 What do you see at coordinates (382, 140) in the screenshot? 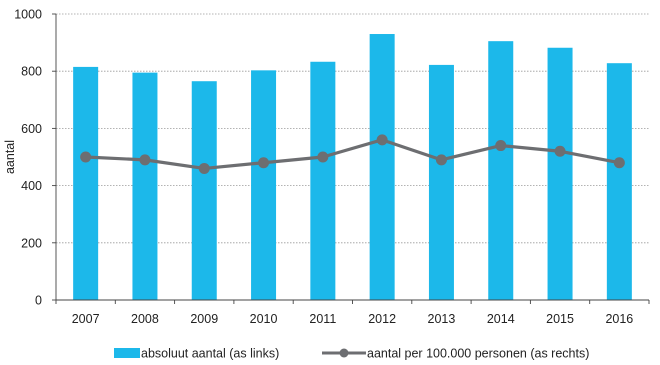
I see `line-point-2012` at bounding box center [382, 140].